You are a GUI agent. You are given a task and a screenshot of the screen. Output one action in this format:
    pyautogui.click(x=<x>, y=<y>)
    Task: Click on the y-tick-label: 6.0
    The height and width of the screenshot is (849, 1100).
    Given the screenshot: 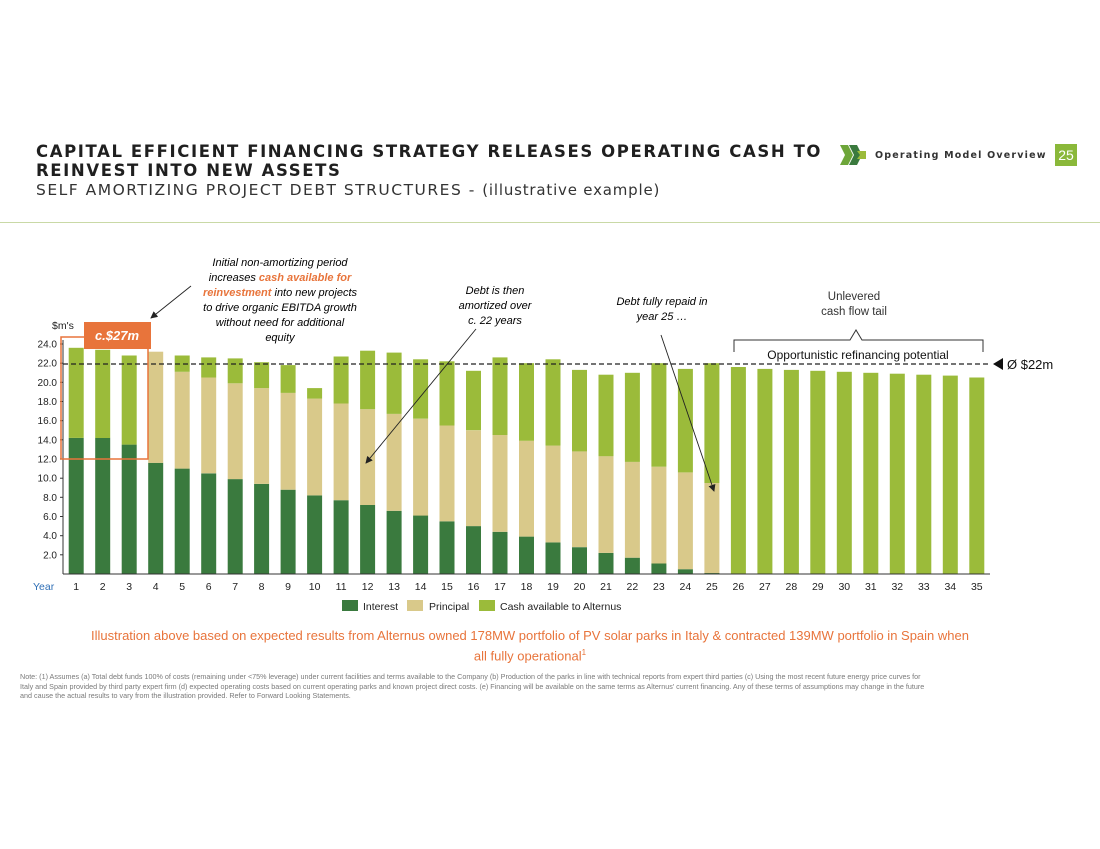 What is the action you would take?
    pyautogui.click(x=50, y=517)
    